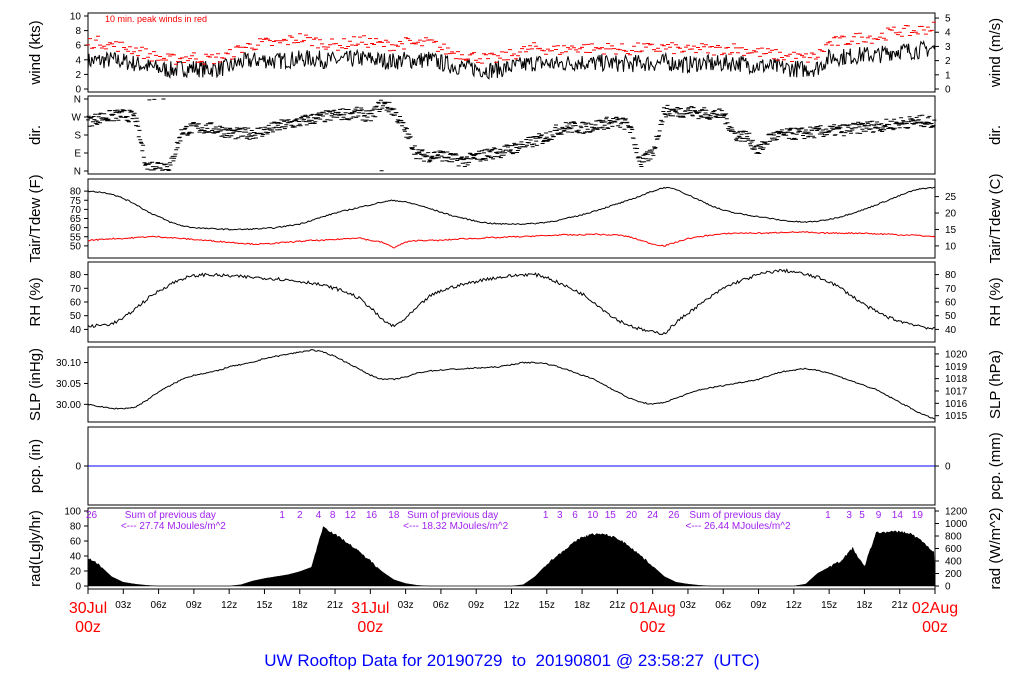 This screenshot has height=700, width=1024. What do you see at coordinates (76, 192) in the screenshot?
I see `temp-ytick-label: 80` at bounding box center [76, 192].